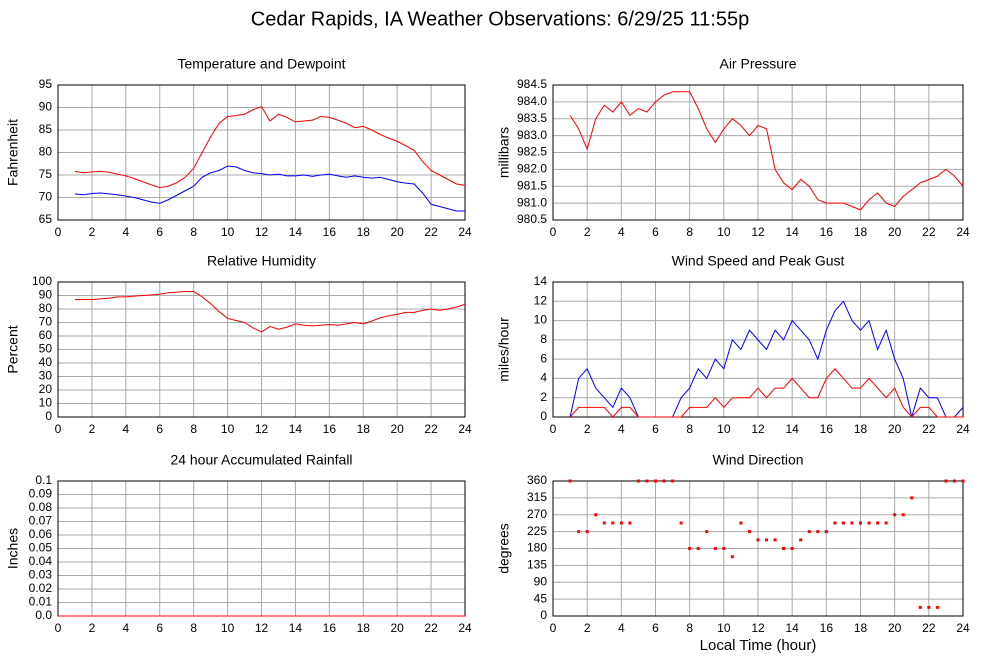 This screenshot has height=660, width=1000. Describe the element at coordinates (41, 561) in the screenshot. I see `y-tick-label: 0.04` at that location.